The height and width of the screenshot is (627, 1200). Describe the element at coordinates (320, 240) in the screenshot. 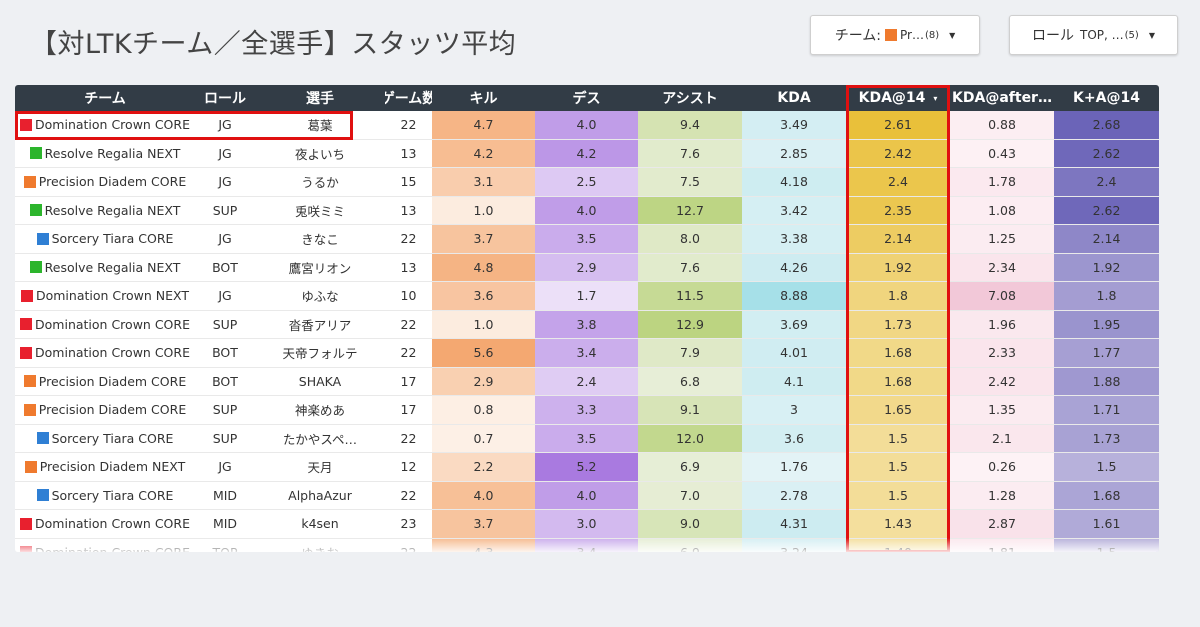

I see `cell-player: きなこ` at that location.